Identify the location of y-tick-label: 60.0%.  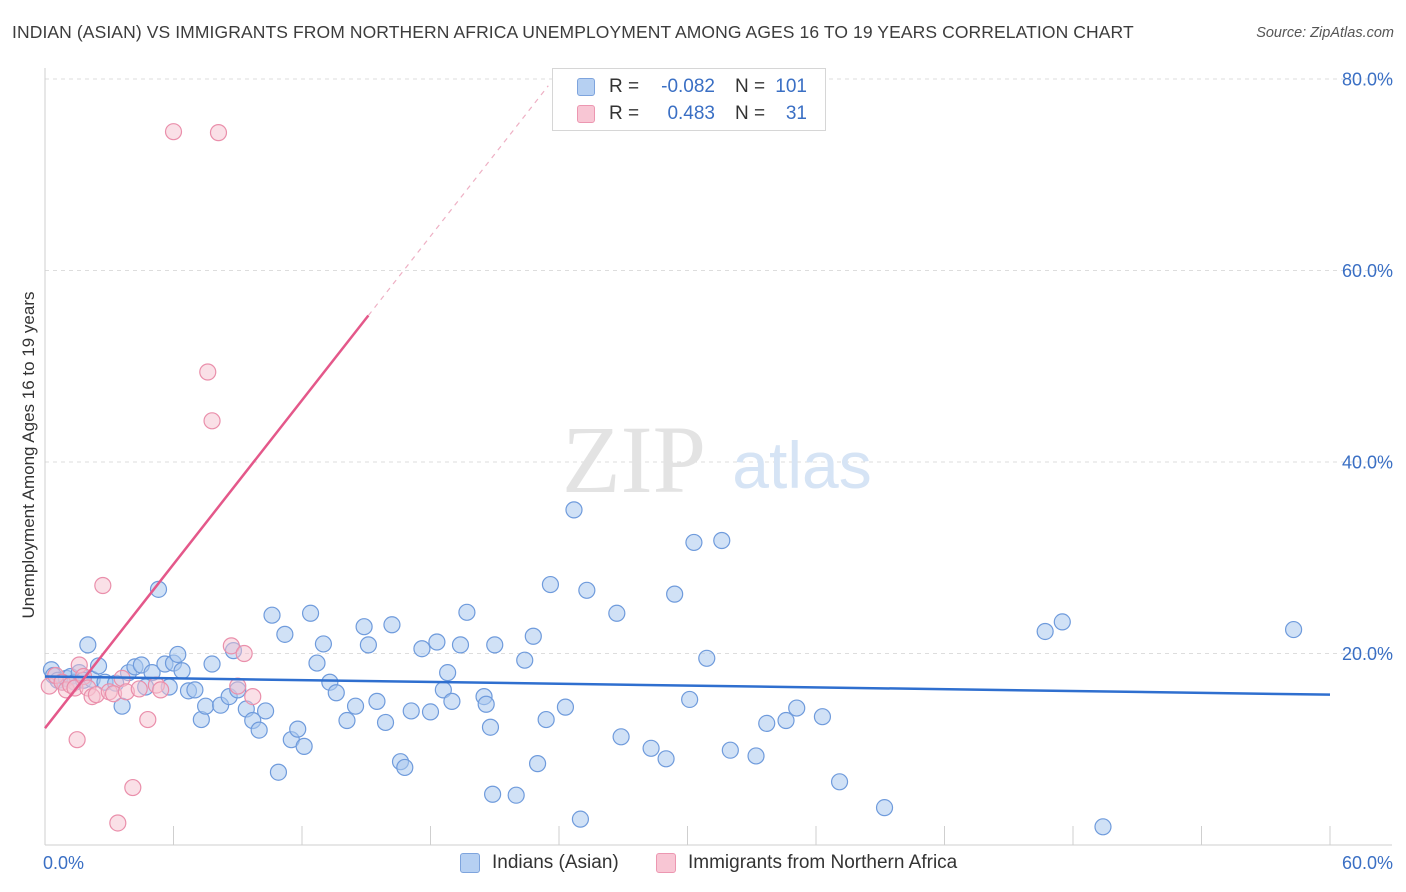
(1367, 271).